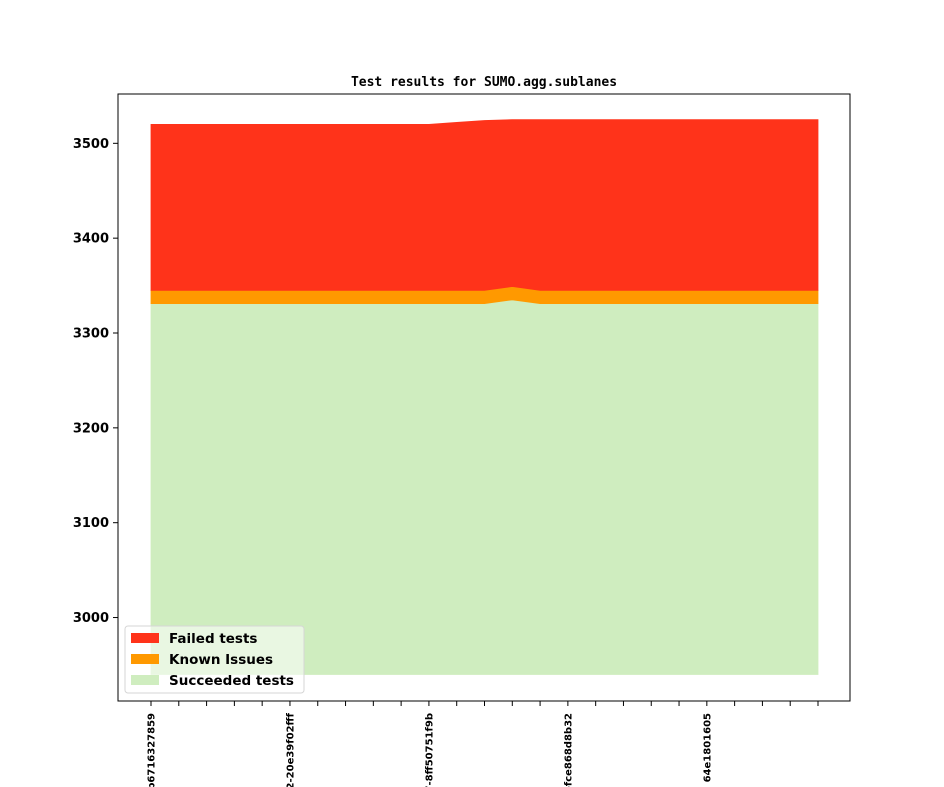 The width and height of the screenshot is (944, 787). Describe the element at coordinates (221, 660) in the screenshot. I see `legend-label-known-issues: Known Issues` at that location.